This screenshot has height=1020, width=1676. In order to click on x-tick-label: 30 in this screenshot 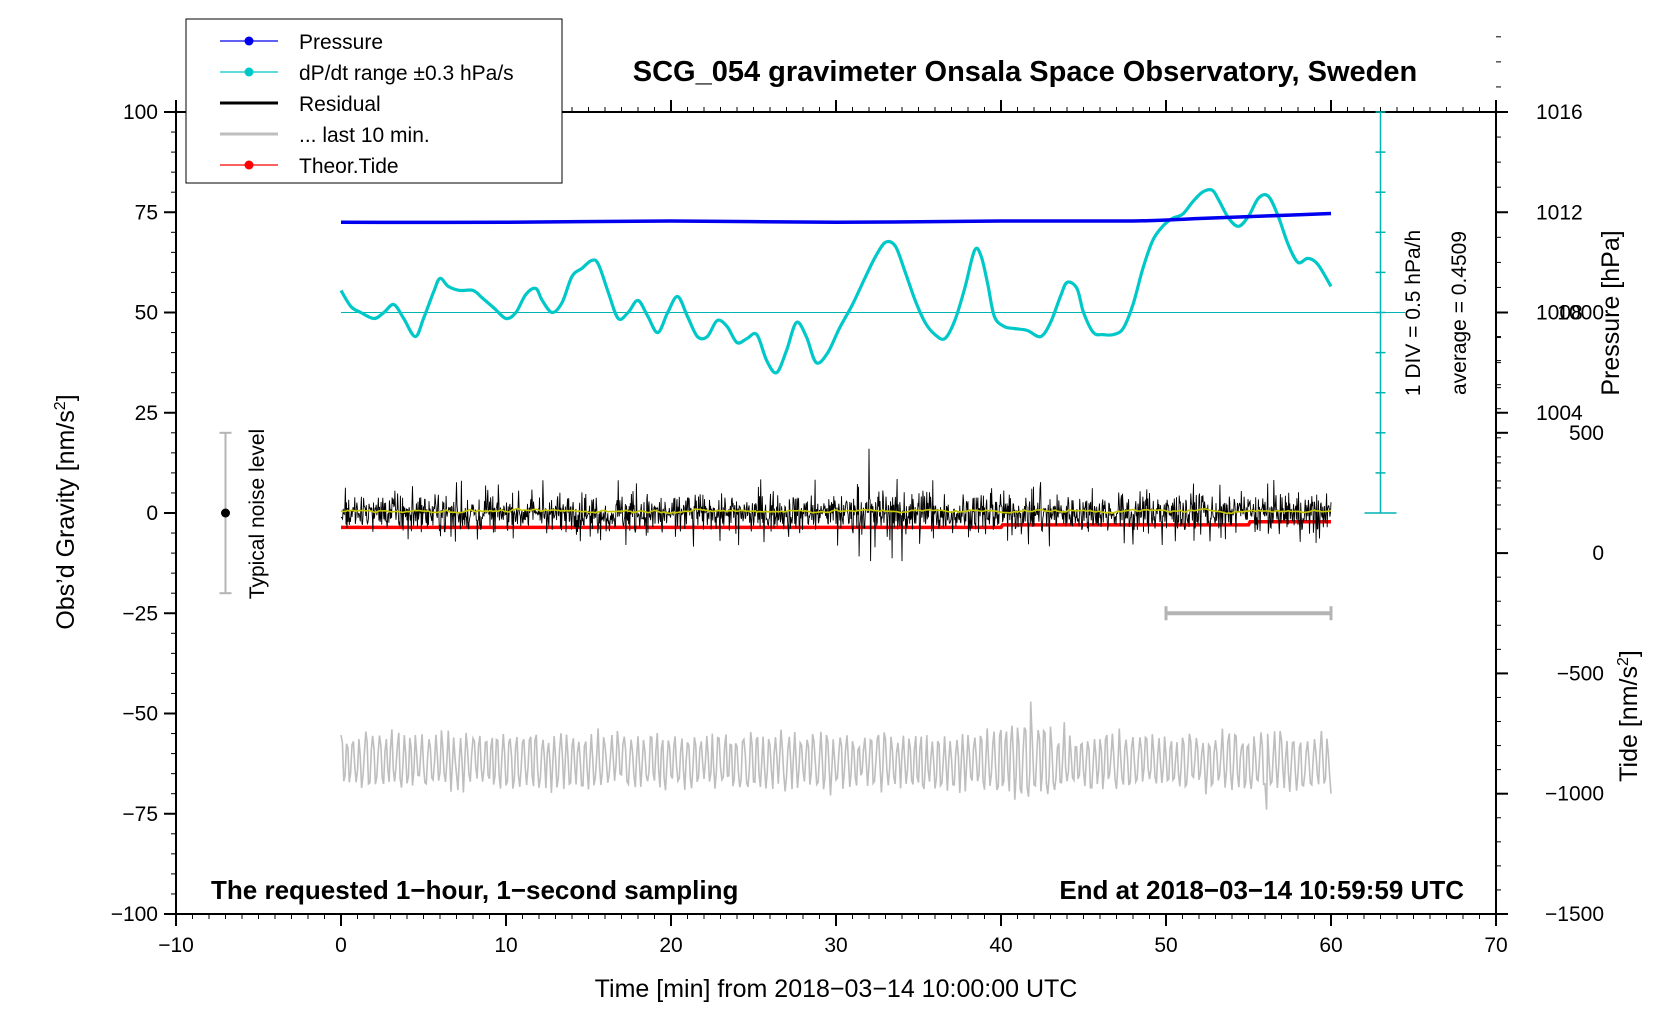, I will do `click(835, 945)`.